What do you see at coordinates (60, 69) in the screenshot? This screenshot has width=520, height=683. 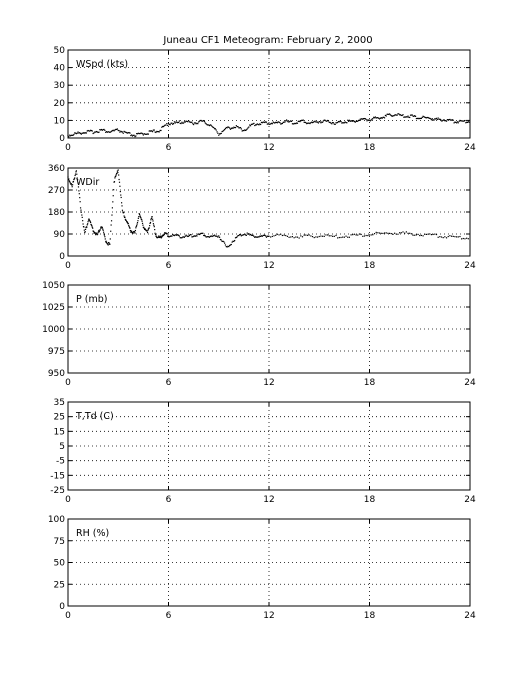 I see `y-tick-label: 40` at bounding box center [60, 69].